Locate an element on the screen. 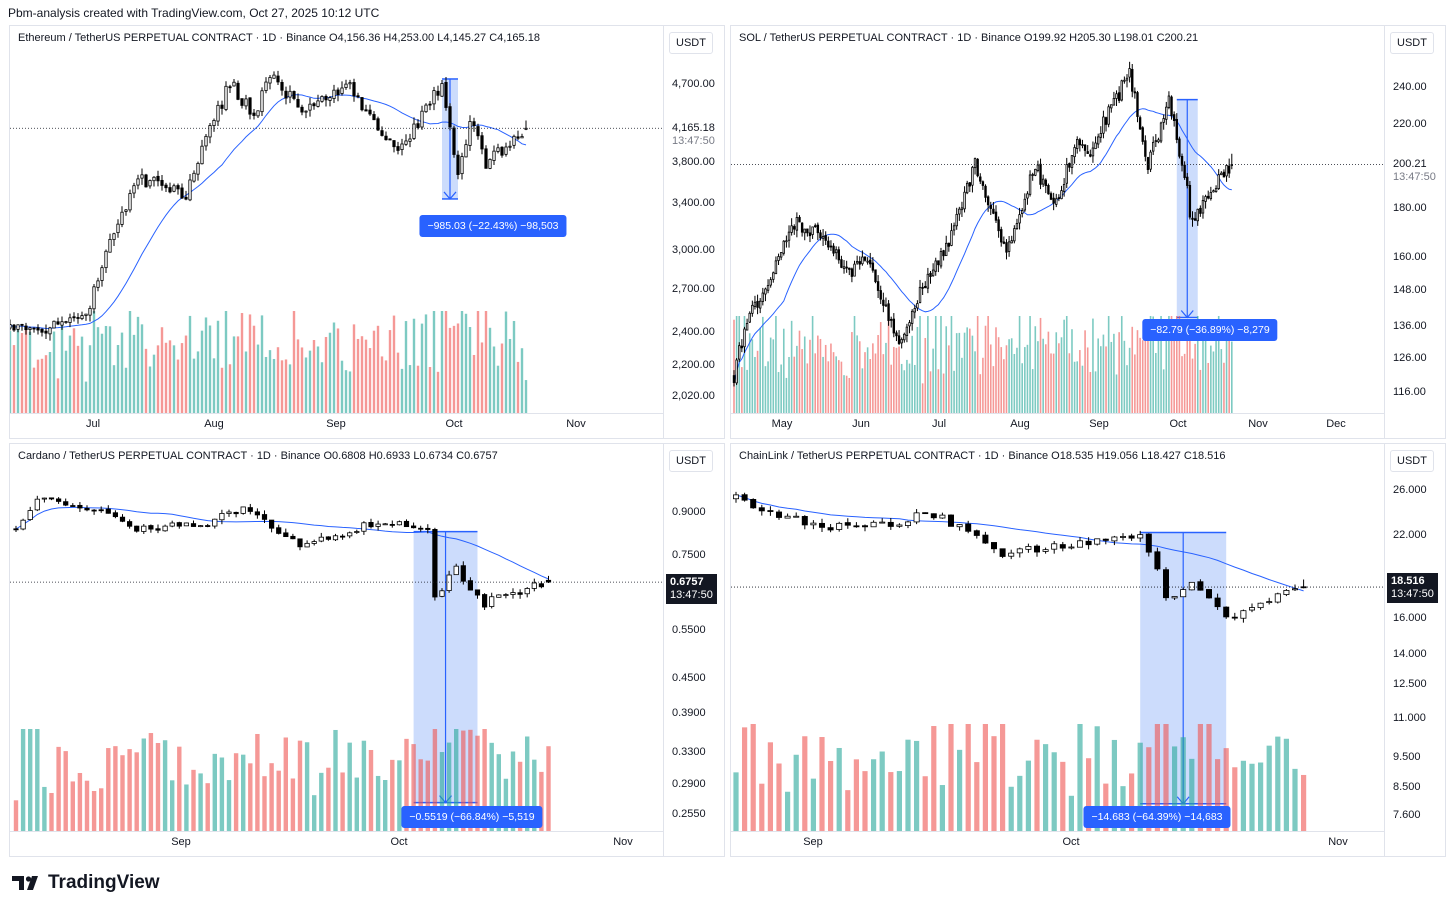  price-tick: 0.4500 is located at coordinates (689, 678).